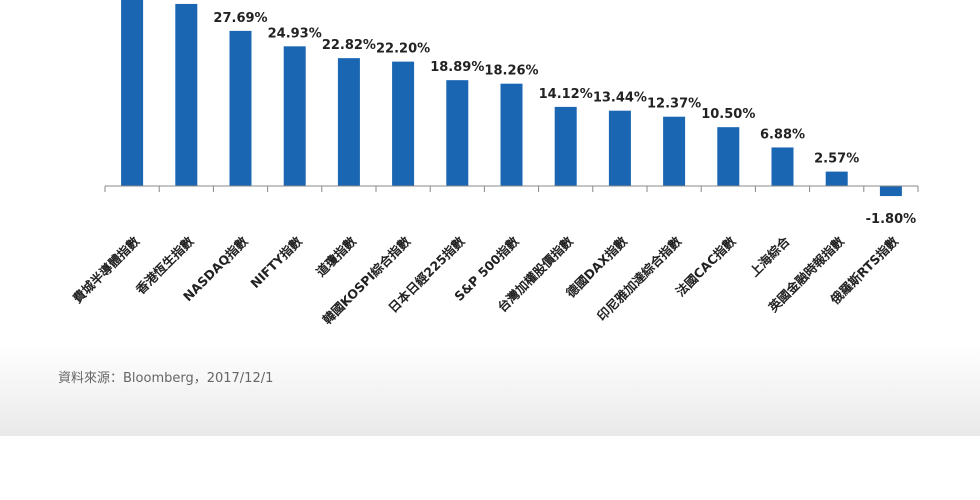 The image size is (980, 500). I want to click on value-label: 22.20%, so click(403, 49).